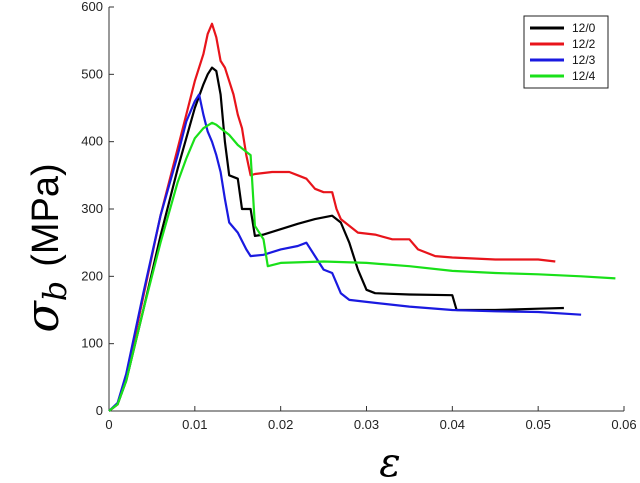 The height and width of the screenshot is (483, 640). What do you see at coordinates (389, 461) in the screenshot?
I see `x-axis-label: ε` at bounding box center [389, 461].